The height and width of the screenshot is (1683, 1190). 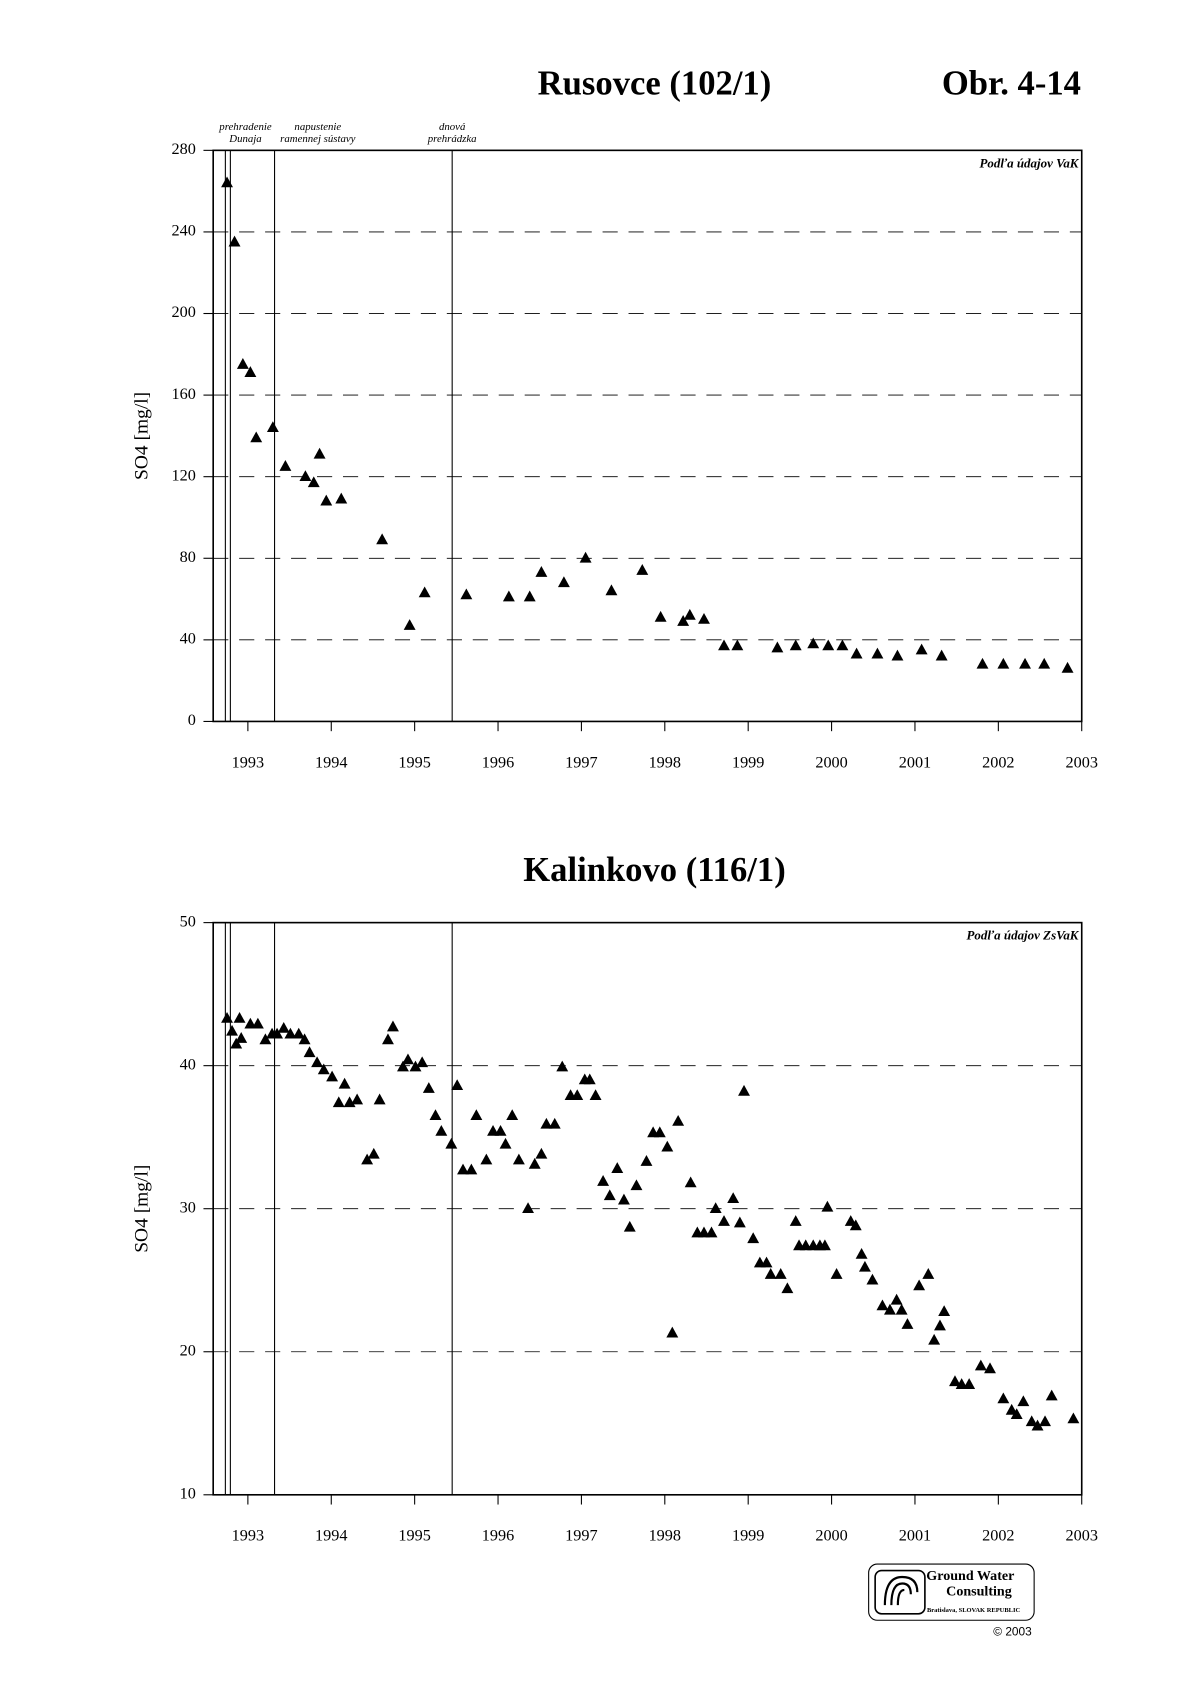 I want to click on source-note: Podľa údajov ZsVaK, so click(x=1023, y=935).